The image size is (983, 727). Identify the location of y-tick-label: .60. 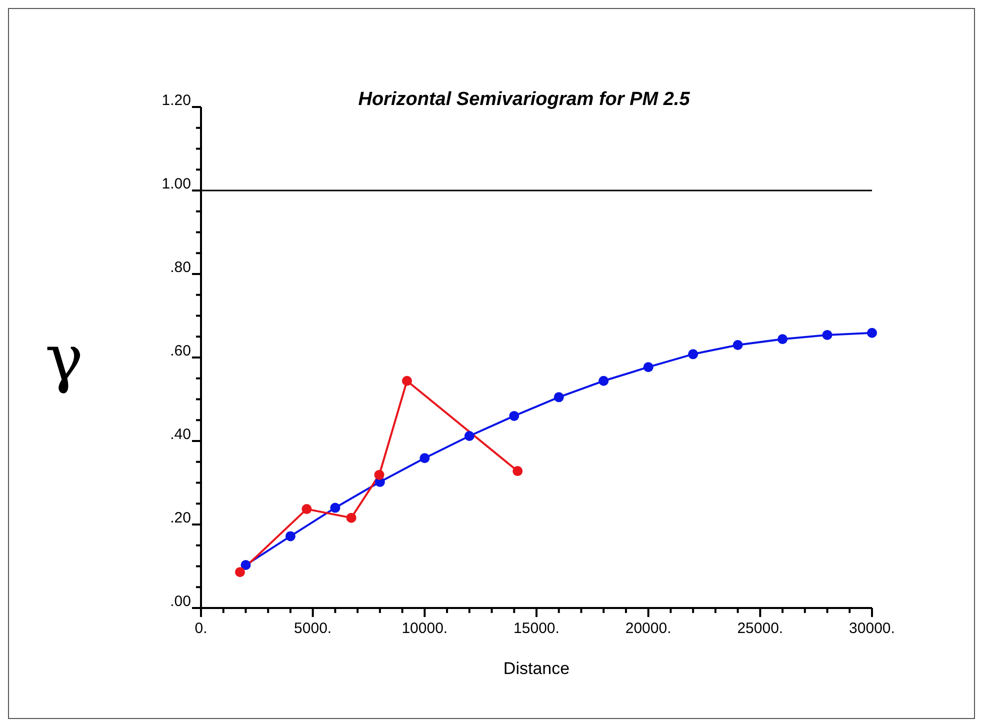
(180, 351).